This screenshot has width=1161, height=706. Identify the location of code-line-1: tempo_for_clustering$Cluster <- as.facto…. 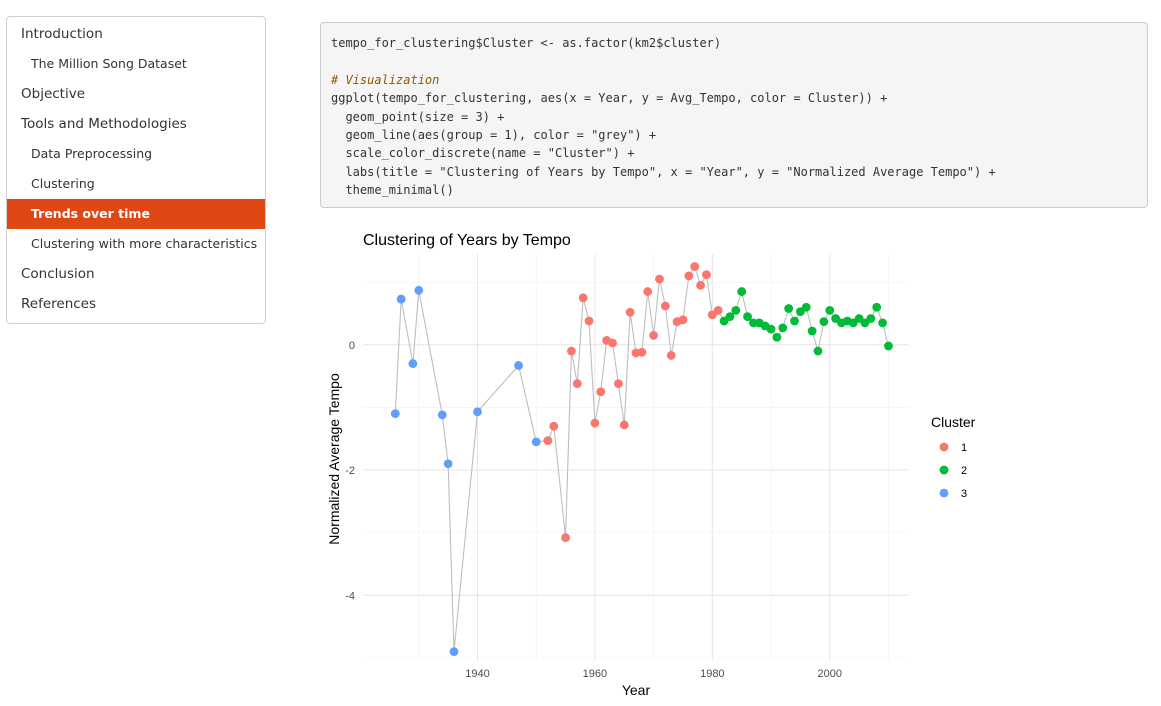
(526, 43).